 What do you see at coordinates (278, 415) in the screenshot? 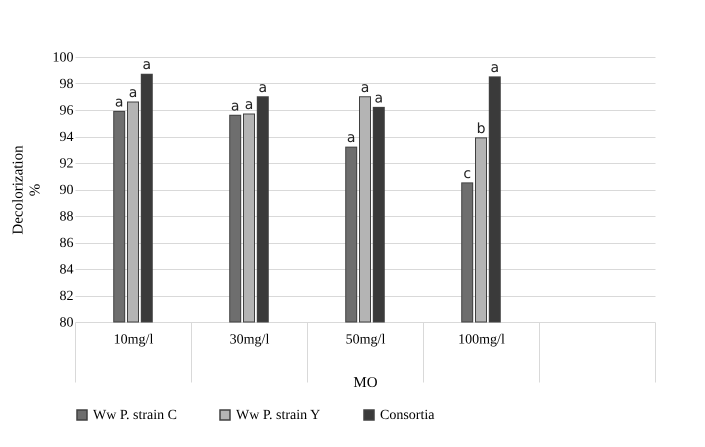
I see `legend-label: Ww P. strain Y` at bounding box center [278, 415].